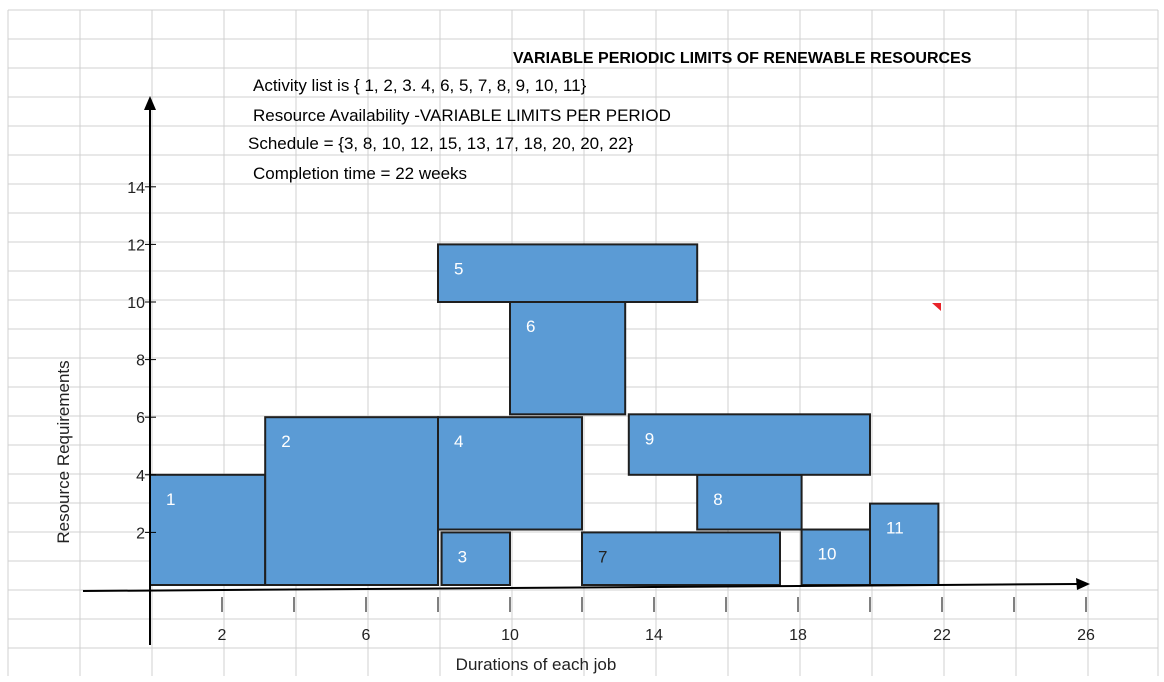  I want to click on y-tick-label: 10, so click(136, 303).